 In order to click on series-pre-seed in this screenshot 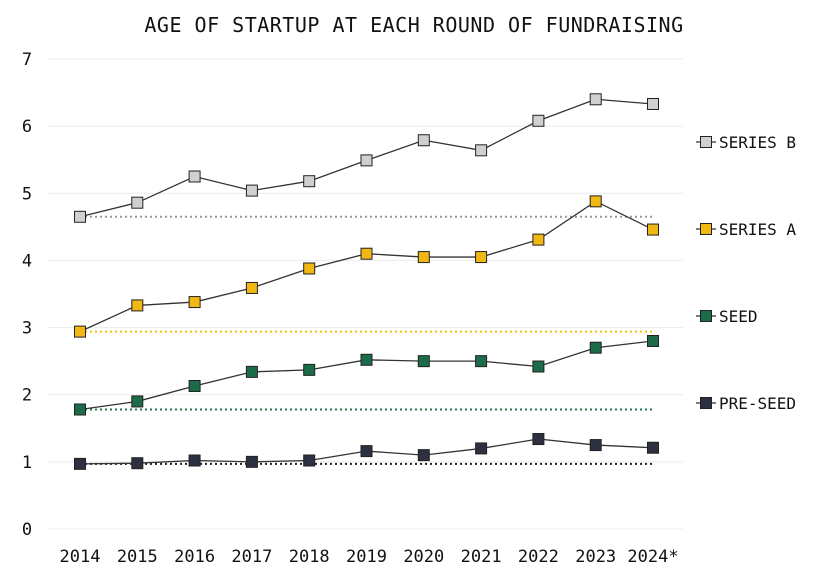, I will do `click(366, 451)`.